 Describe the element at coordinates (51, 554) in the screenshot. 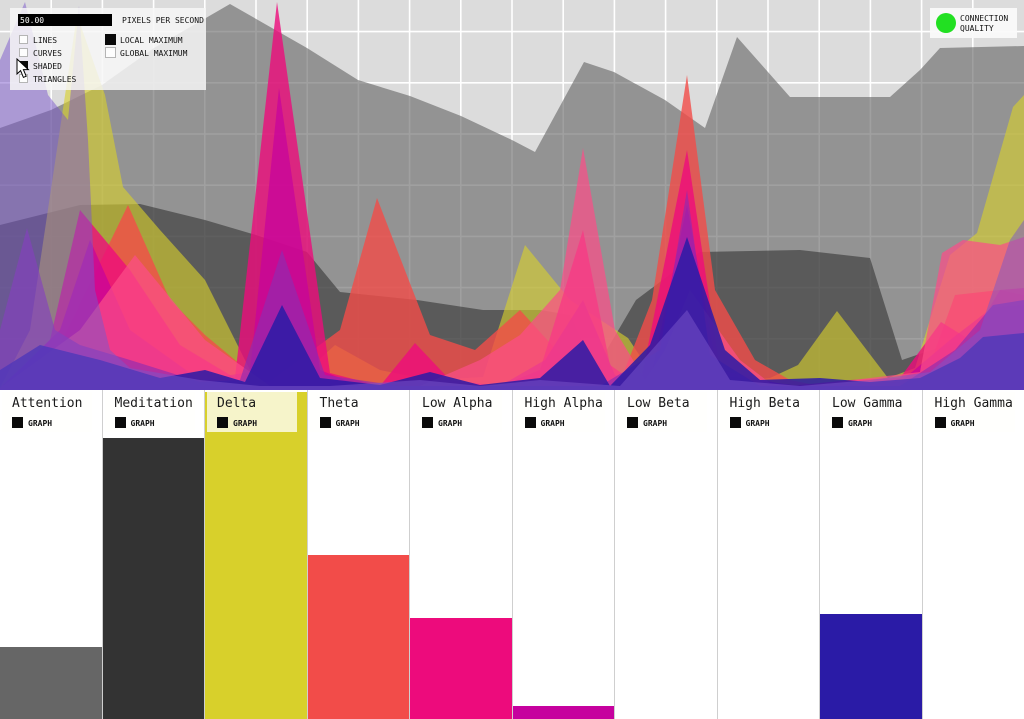

I see `channel-column-attention: Attention GRAPH` at that location.